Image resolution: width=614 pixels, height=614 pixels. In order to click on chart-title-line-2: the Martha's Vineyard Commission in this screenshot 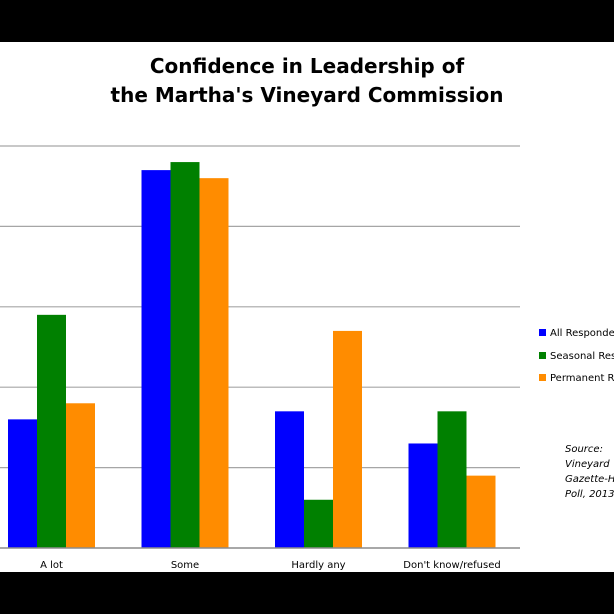, I will do `click(307, 95)`.